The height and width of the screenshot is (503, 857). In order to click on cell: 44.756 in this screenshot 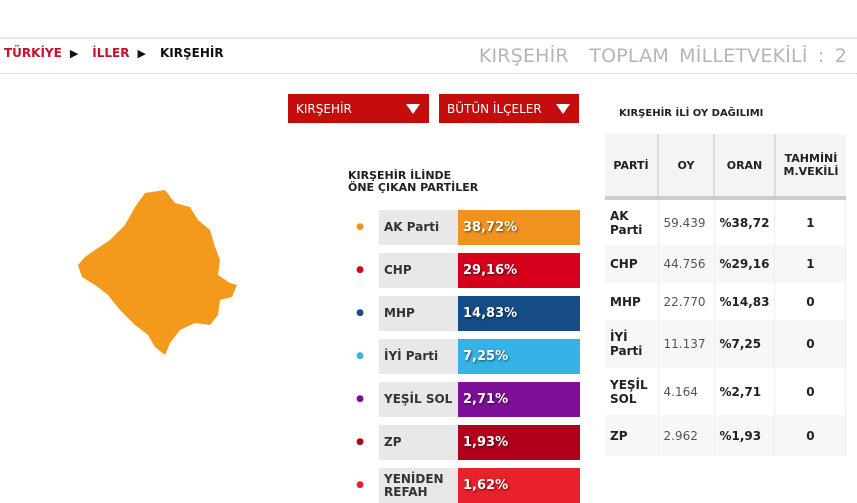, I will do `click(686, 264)`.